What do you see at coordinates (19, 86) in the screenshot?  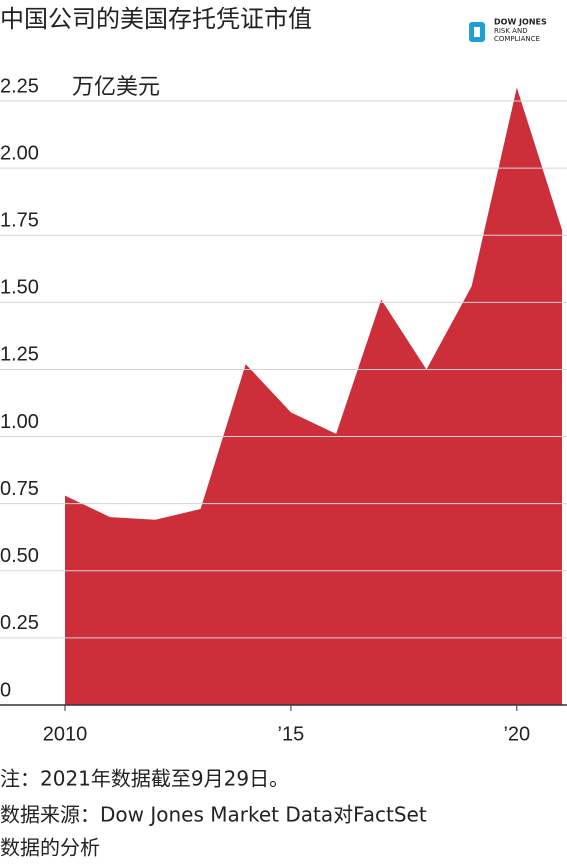 I see `y-tick-label: 2.25` at bounding box center [19, 86].